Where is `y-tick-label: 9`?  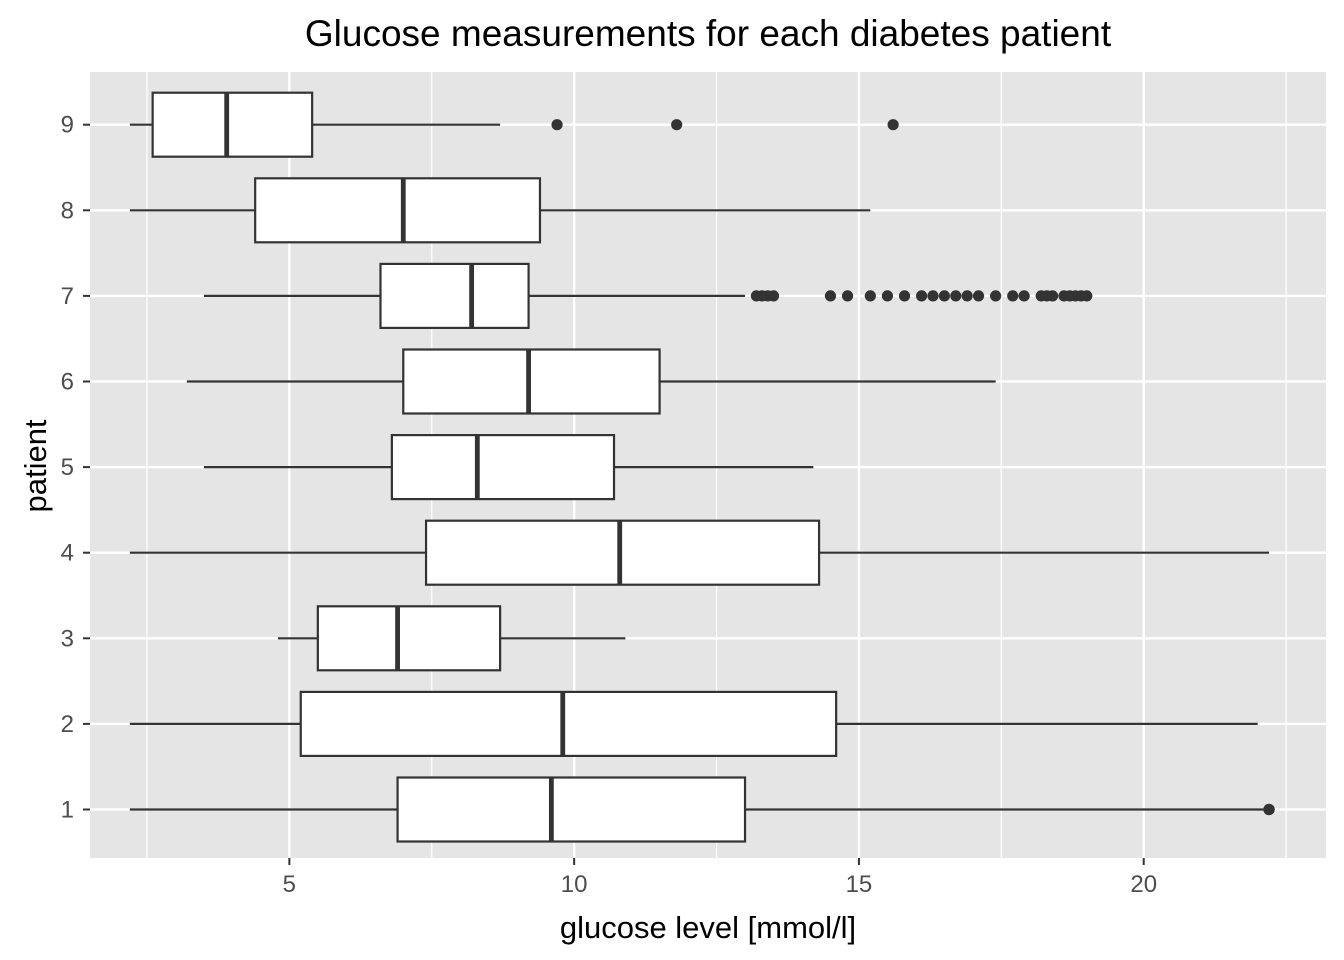
y-tick-label: 9 is located at coordinates (67, 125).